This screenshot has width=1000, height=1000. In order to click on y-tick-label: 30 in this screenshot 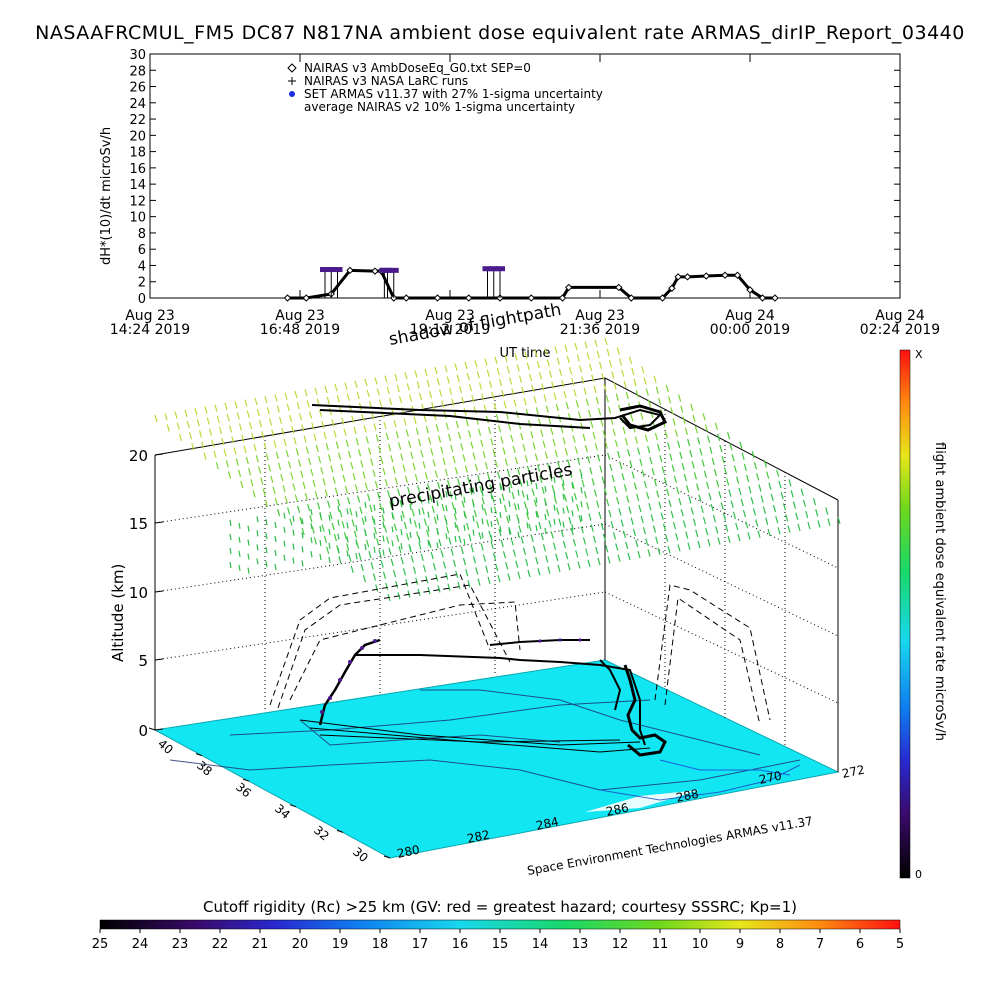, I will do `click(137, 55)`.